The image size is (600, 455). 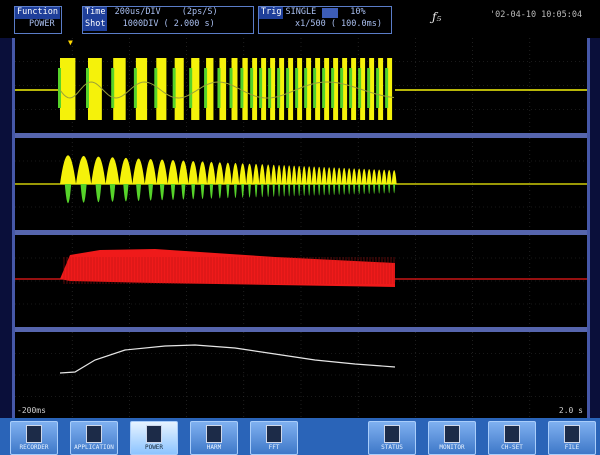 I want to click on trace-envelope, so click(x=227, y=268).